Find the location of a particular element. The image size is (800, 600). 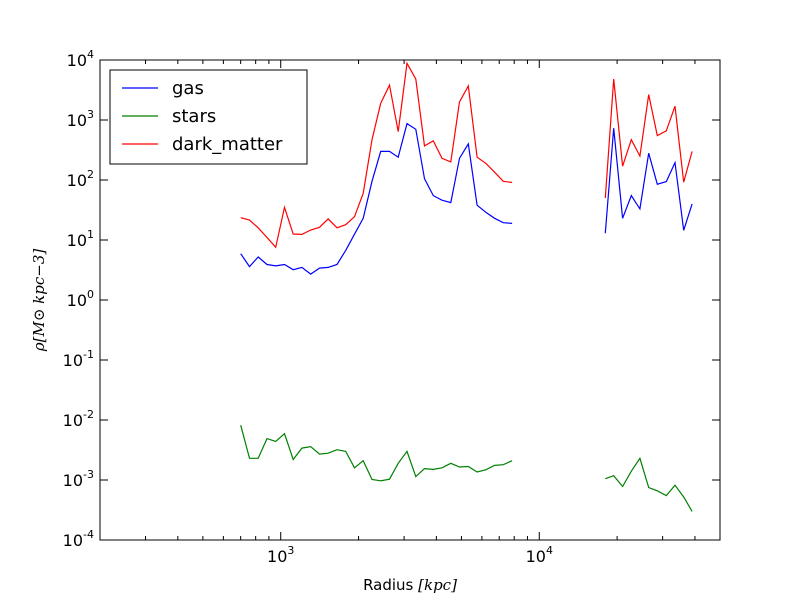

legend-label-dark_matter: dark_matter is located at coordinates (227, 144).